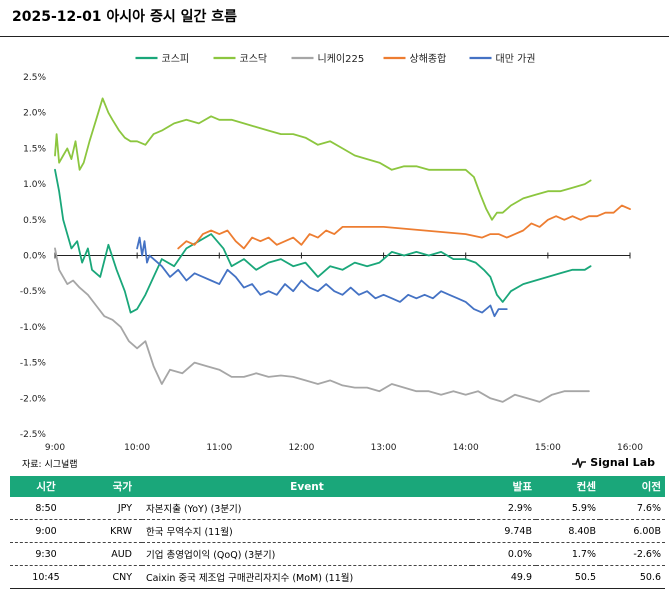 The image size is (669, 599). Describe the element at coordinates (124, 17) in the screenshot. I see `page-title: 2025-12-01 아시아 증시 일간 흐름` at that location.